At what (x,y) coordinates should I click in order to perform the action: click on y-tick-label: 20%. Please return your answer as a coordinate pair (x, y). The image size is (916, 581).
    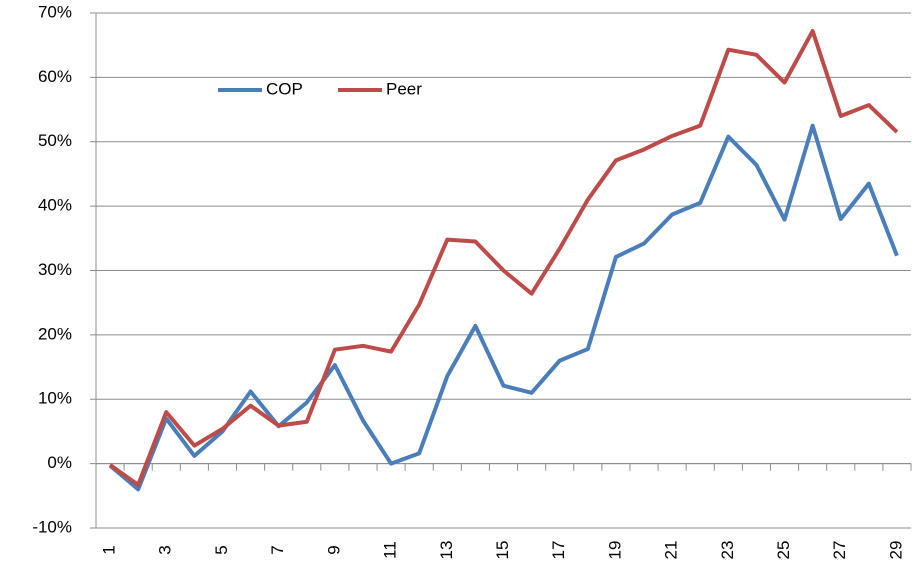
    Looking at the image, I should click on (55, 333).